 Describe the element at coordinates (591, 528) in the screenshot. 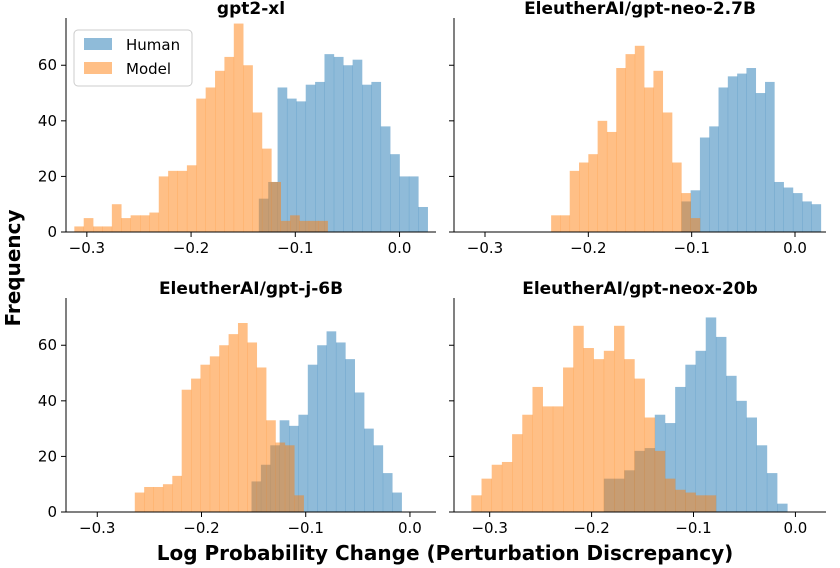

I see `x-tick-label: −0.2` at that location.